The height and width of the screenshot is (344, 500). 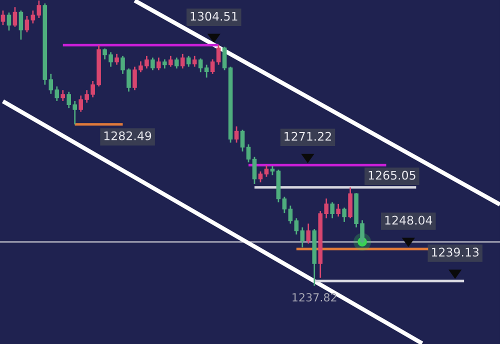 What do you see at coordinates (307, 136) in the screenshot?
I see `annotation: 1271.22` at bounding box center [307, 136].